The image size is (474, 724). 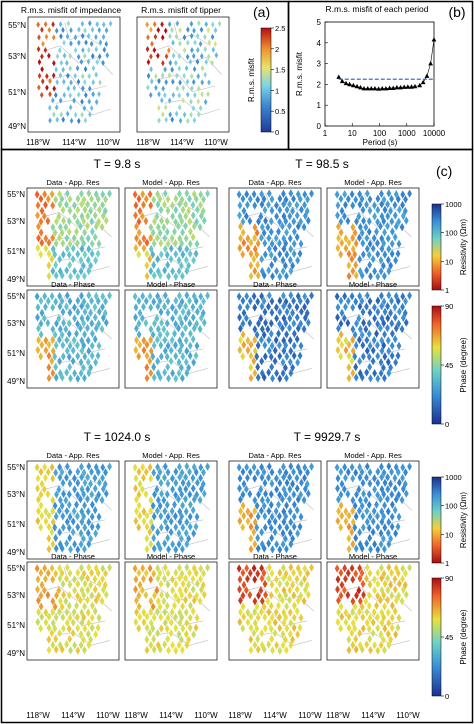 I want to click on lat-tick: 55°N, so click(x=16, y=194).